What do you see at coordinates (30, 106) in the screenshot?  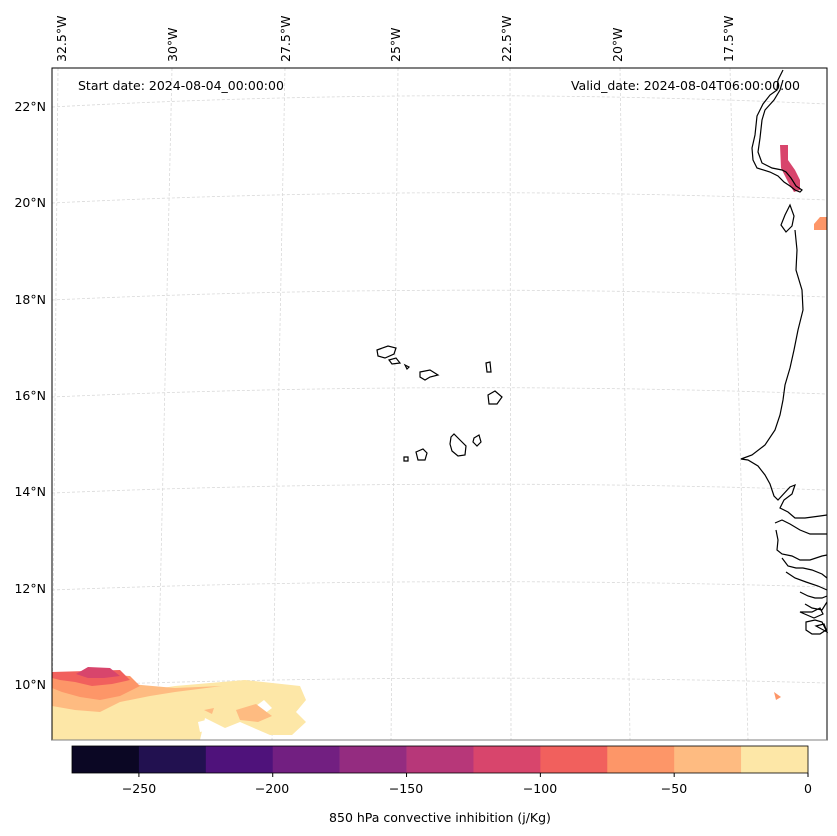 I see `lat-label-22n: 22°N` at bounding box center [30, 106].